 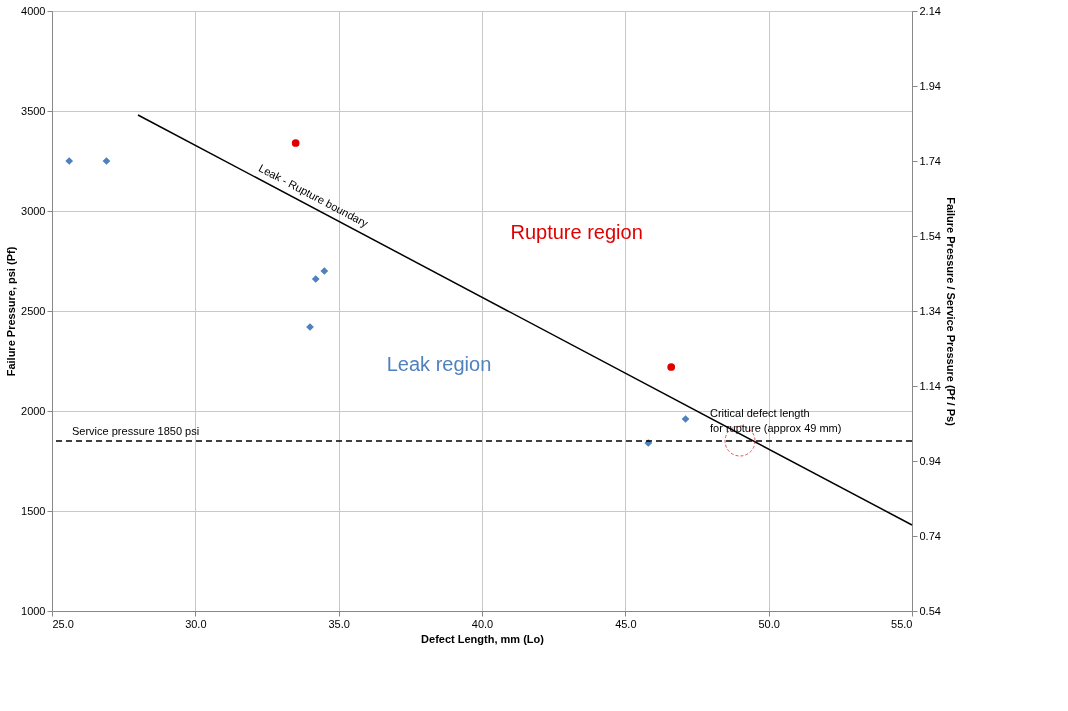 What do you see at coordinates (482, 623) in the screenshot?
I see `x-tick-label: 40.0` at bounding box center [482, 623].